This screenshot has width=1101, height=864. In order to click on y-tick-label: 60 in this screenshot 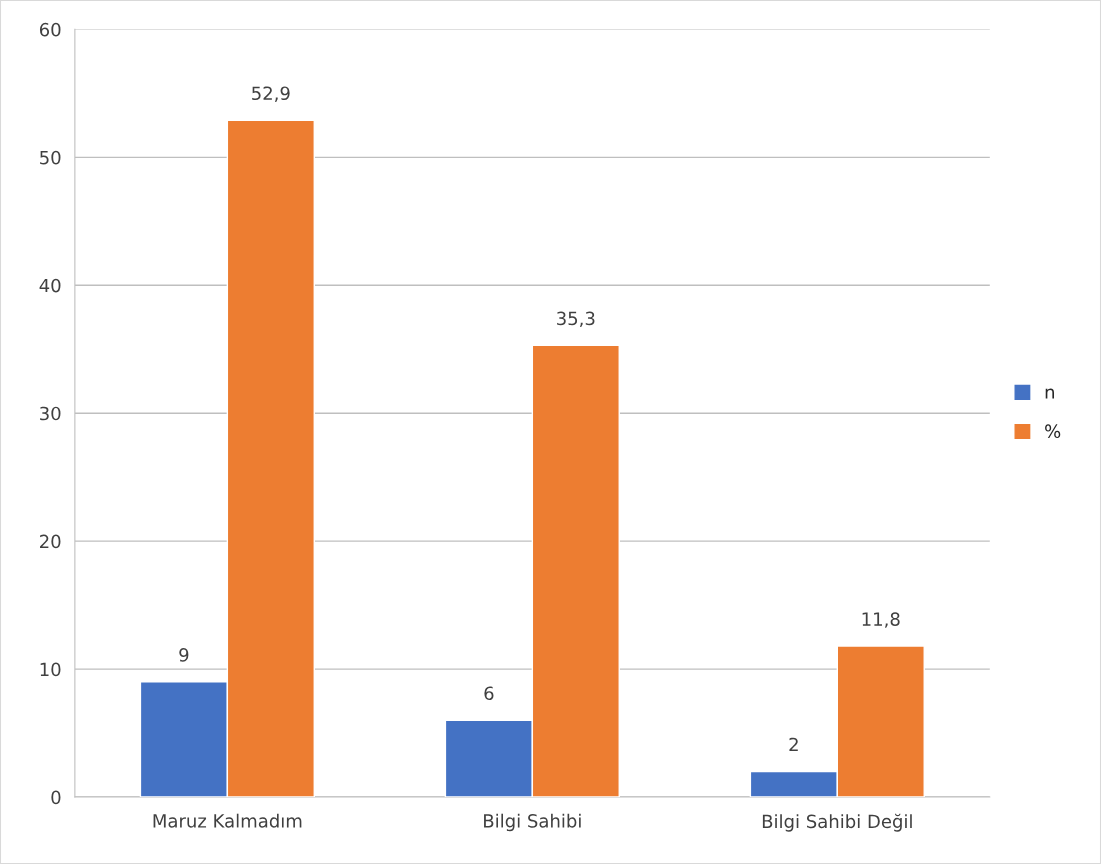, I will do `click(50, 29)`.